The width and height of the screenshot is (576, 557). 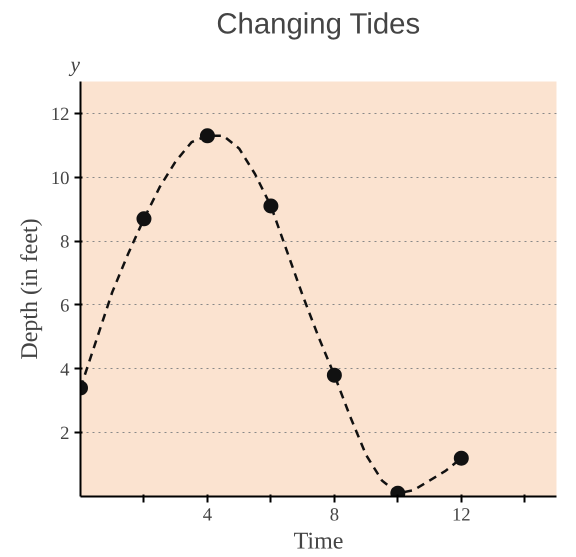 What do you see at coordinates (29, 289) in the screenshot?
I see `y-axis-title: Depth (in feet)` at bounding box center [29, 289].